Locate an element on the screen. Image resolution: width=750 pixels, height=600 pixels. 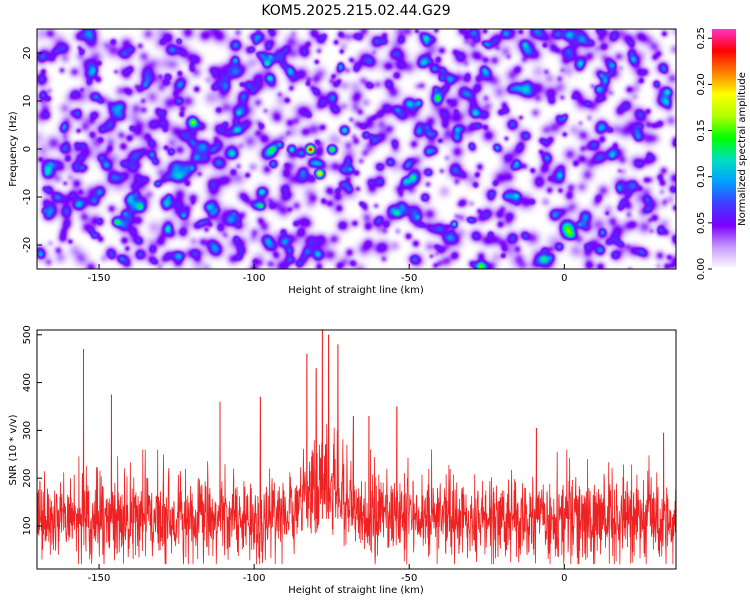
colorbar-tick-label: 0.10 is located at coordinates (701, 177).